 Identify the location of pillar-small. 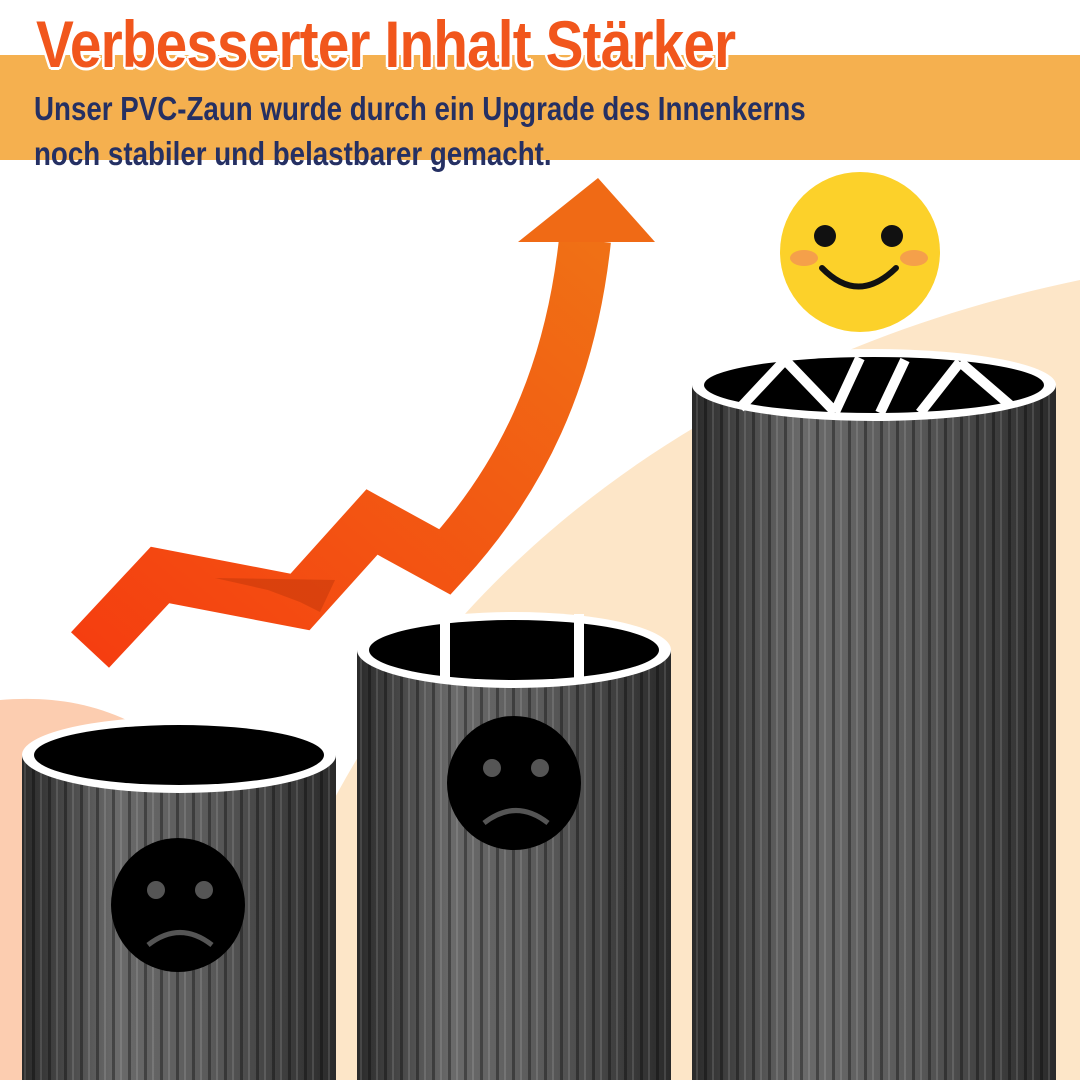
(179, 898).